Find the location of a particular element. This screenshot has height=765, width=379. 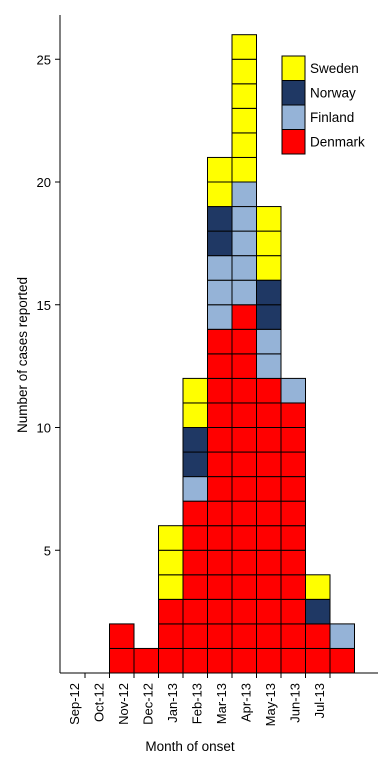

x-axis-label: Month of onset is located at coordinates (190, 746).